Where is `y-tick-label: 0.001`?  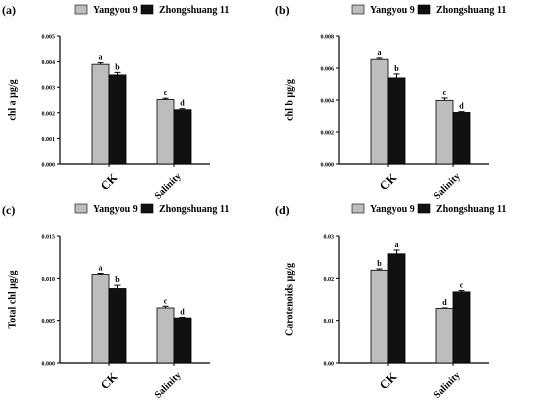
y-tick-label: 0.001 is located at coordinates (49, 140).